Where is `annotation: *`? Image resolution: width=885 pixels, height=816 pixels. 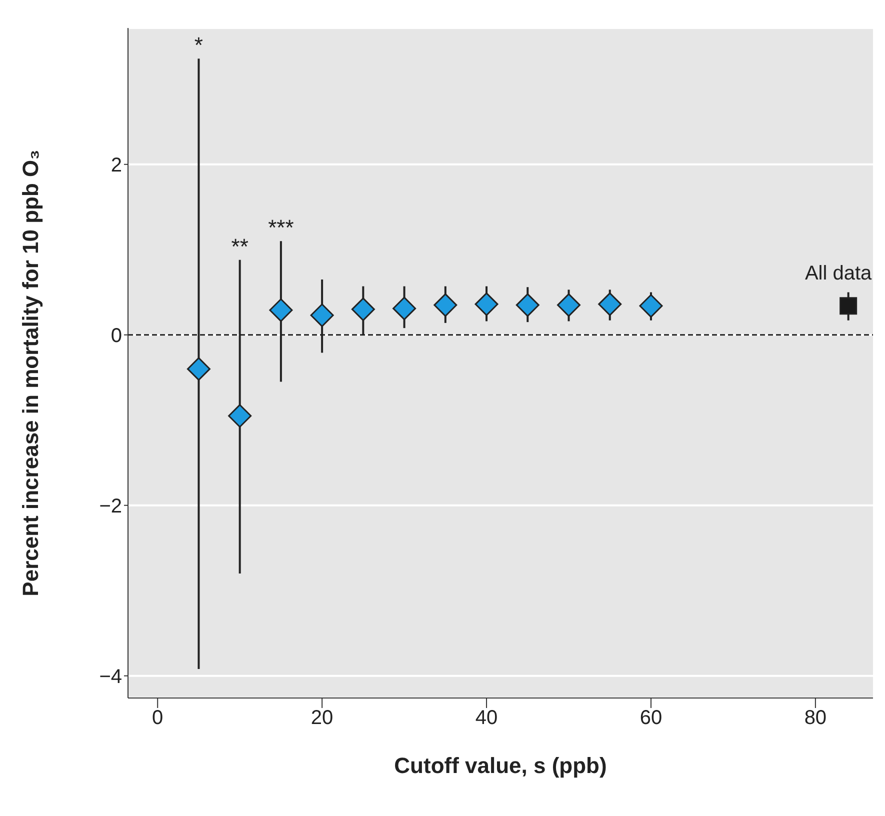
annotation: * is located at coordinates (199, 45).